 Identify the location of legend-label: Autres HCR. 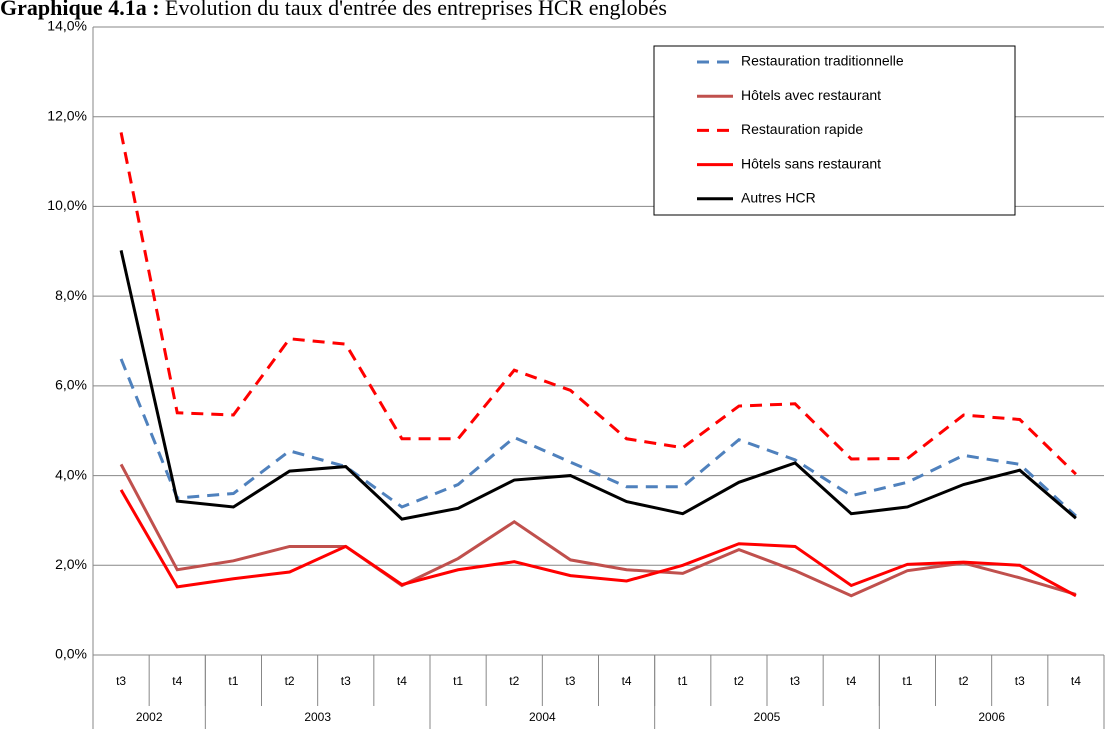
(778, 198).